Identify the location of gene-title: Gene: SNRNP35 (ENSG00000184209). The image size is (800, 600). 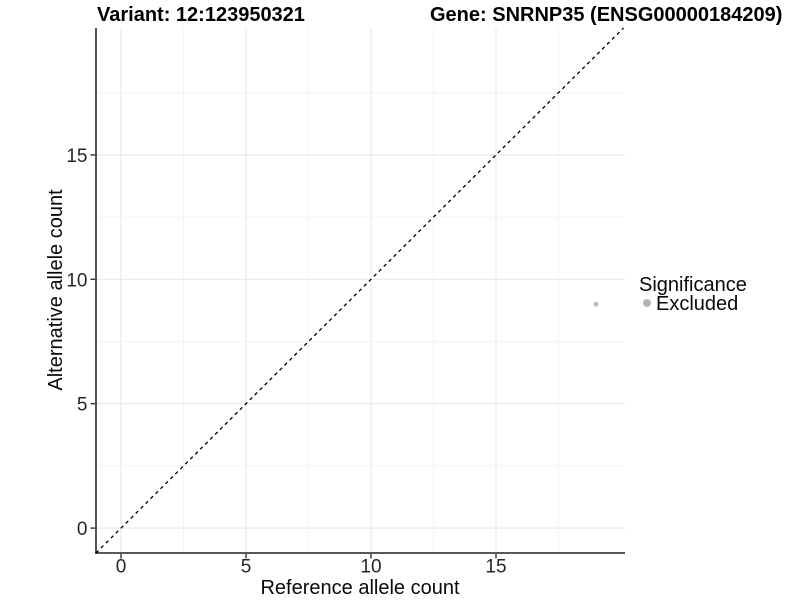
(606, 15).